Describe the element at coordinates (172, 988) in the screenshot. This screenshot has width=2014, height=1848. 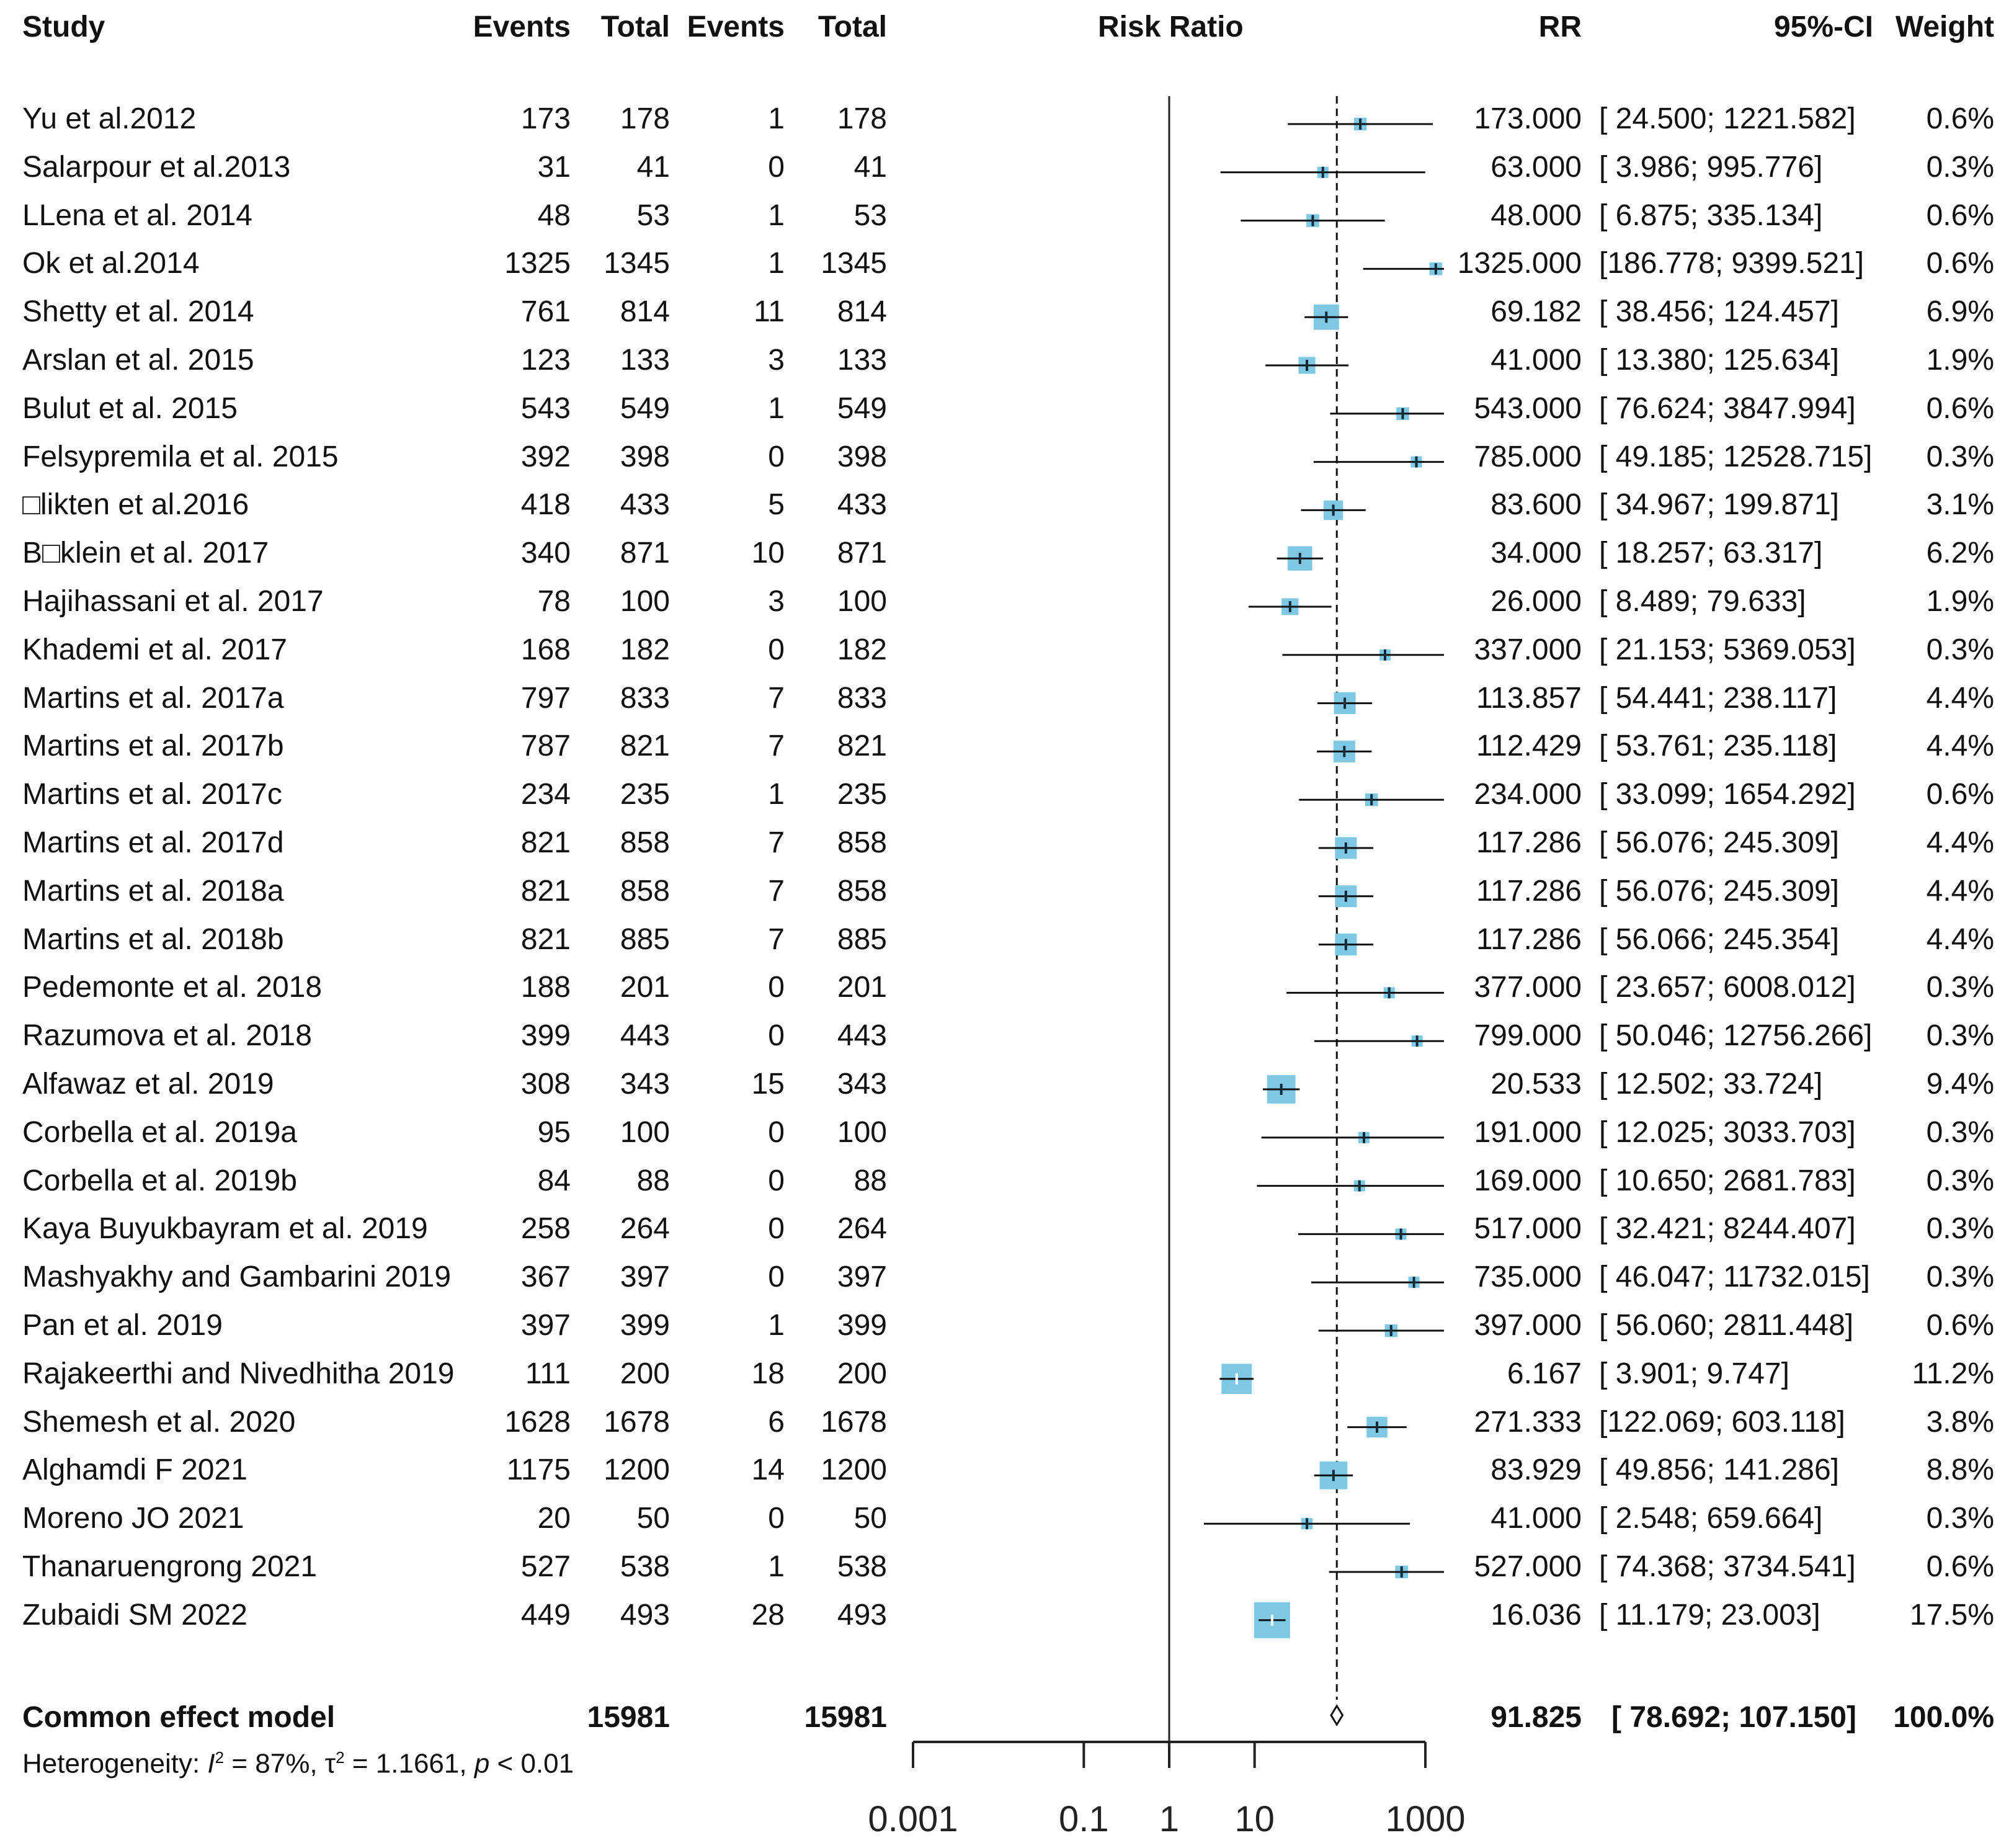
I see `study-name: Pedemonte et al. 2018` at that location.